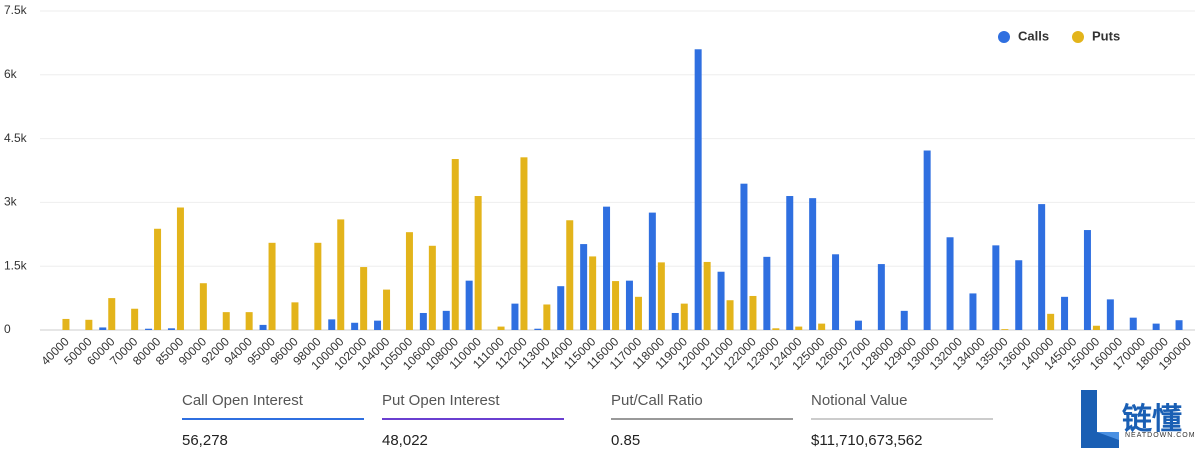  I want to click on stat-label: Call Open Interest, so click(273, 406).